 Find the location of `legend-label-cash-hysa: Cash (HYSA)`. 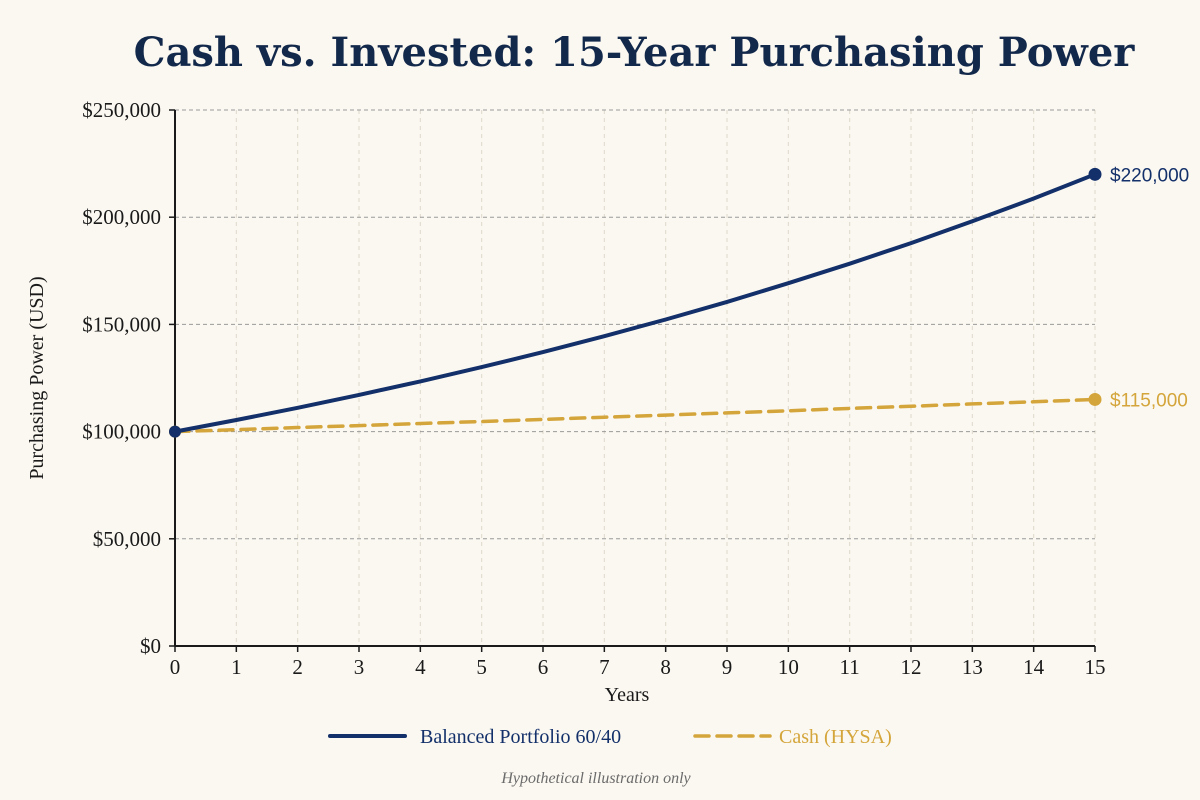

legend-label-cash-hysa: Cash (HYSA) is located at coordinates (835, 737).